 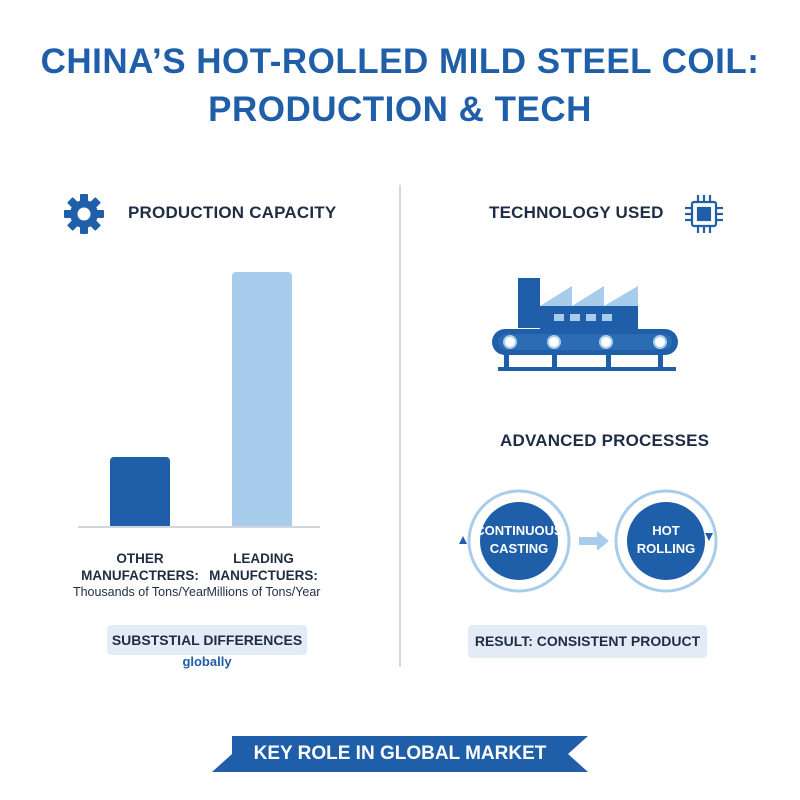 I want to click on continuous-casting-label: CONTINUOUS CASTING, so click(x=519, y=540).